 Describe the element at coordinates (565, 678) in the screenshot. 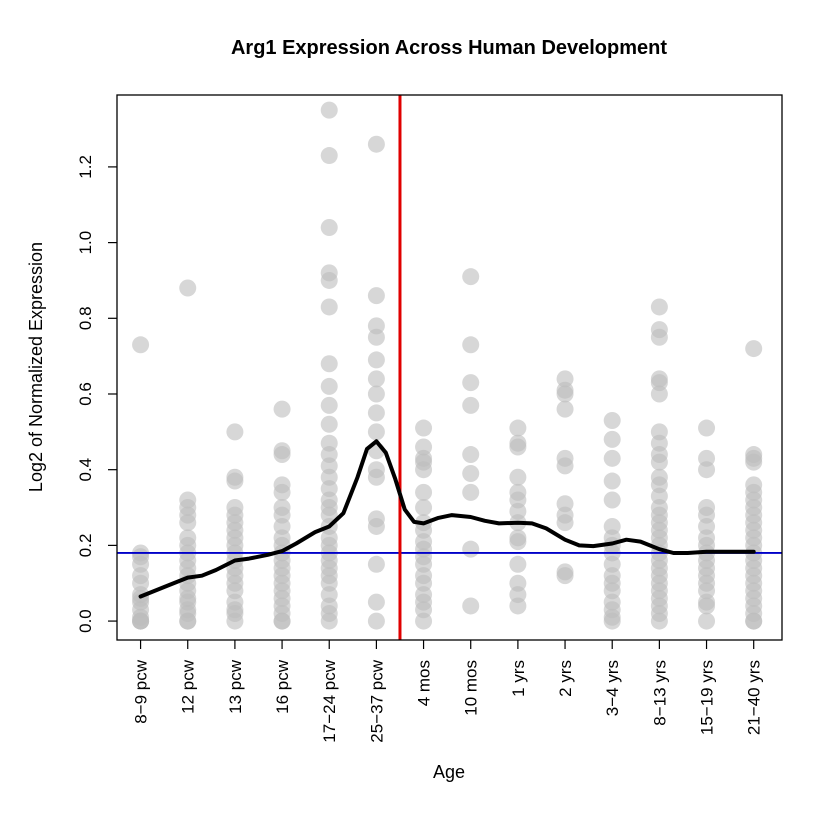

I see `x-tick-label: 2 yrs` at that location.